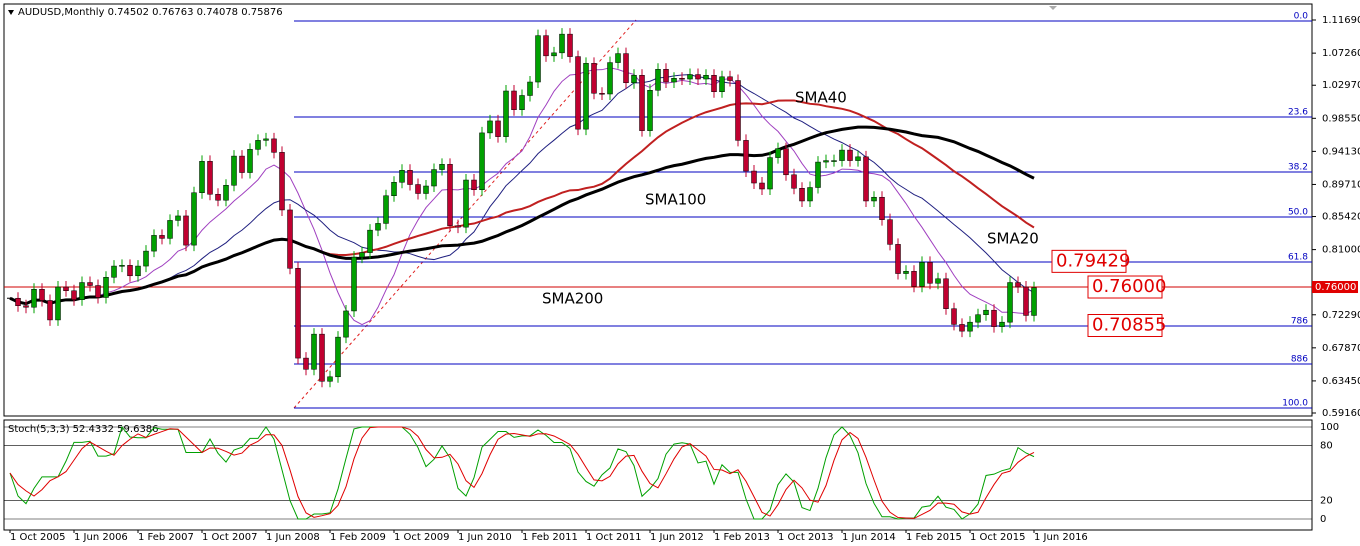 The width and height of the screenshot is (1360, 546). What do you see at coordinates (37, 537) in the screenshot?
I see `x-tick-label: 1 Oct 2005` at bounding box center [37, 537].